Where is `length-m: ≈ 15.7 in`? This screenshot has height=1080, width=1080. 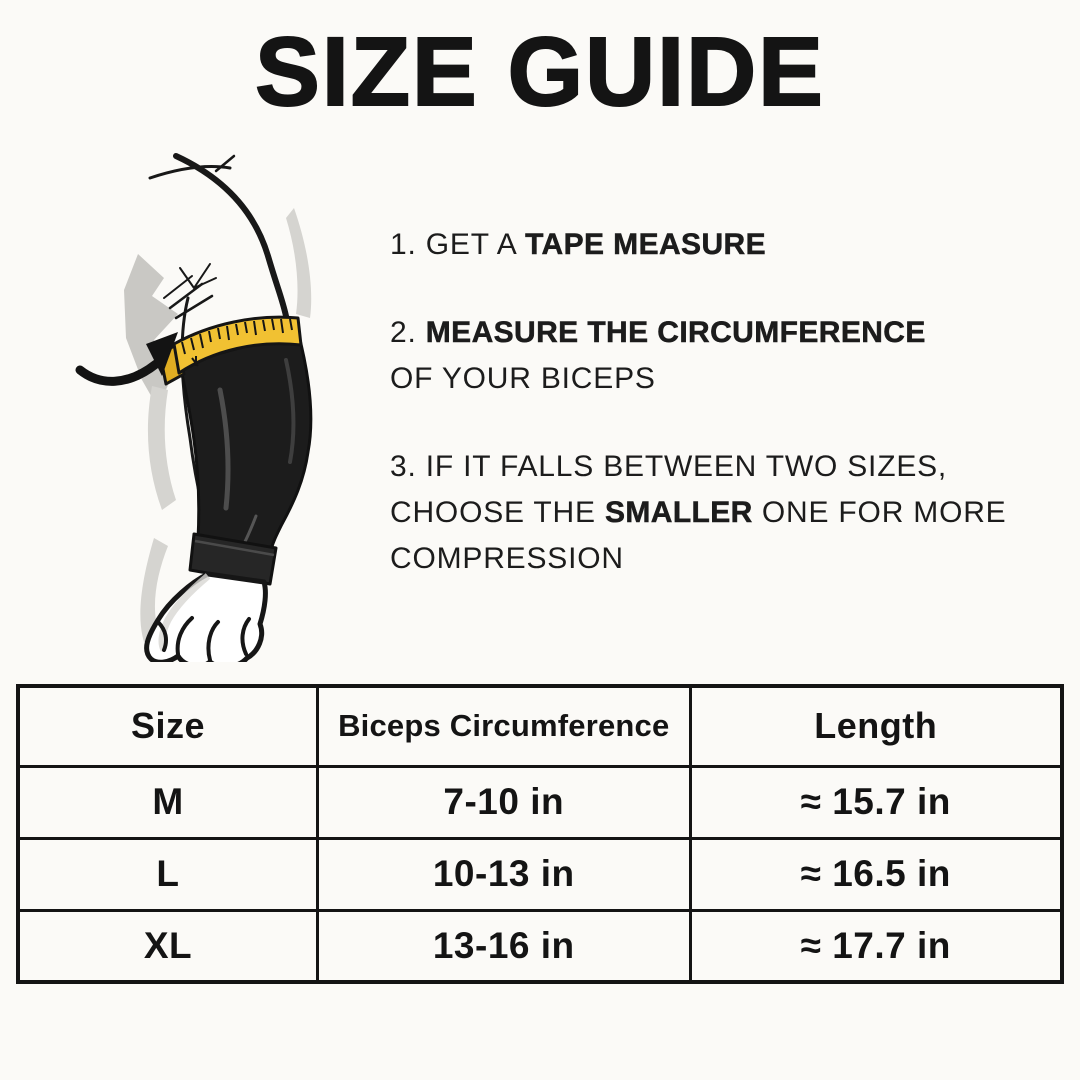
length-m: ≈ 15.7 in is located at coordinates (876, 802).